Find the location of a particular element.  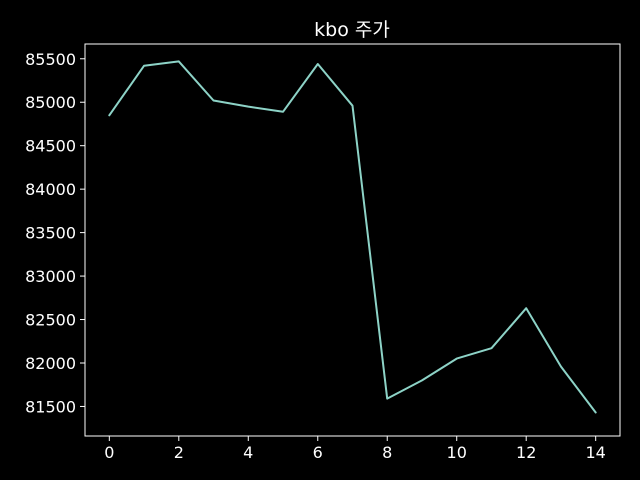

y-tick-label: 81500 is located at coordinates (50, 406).